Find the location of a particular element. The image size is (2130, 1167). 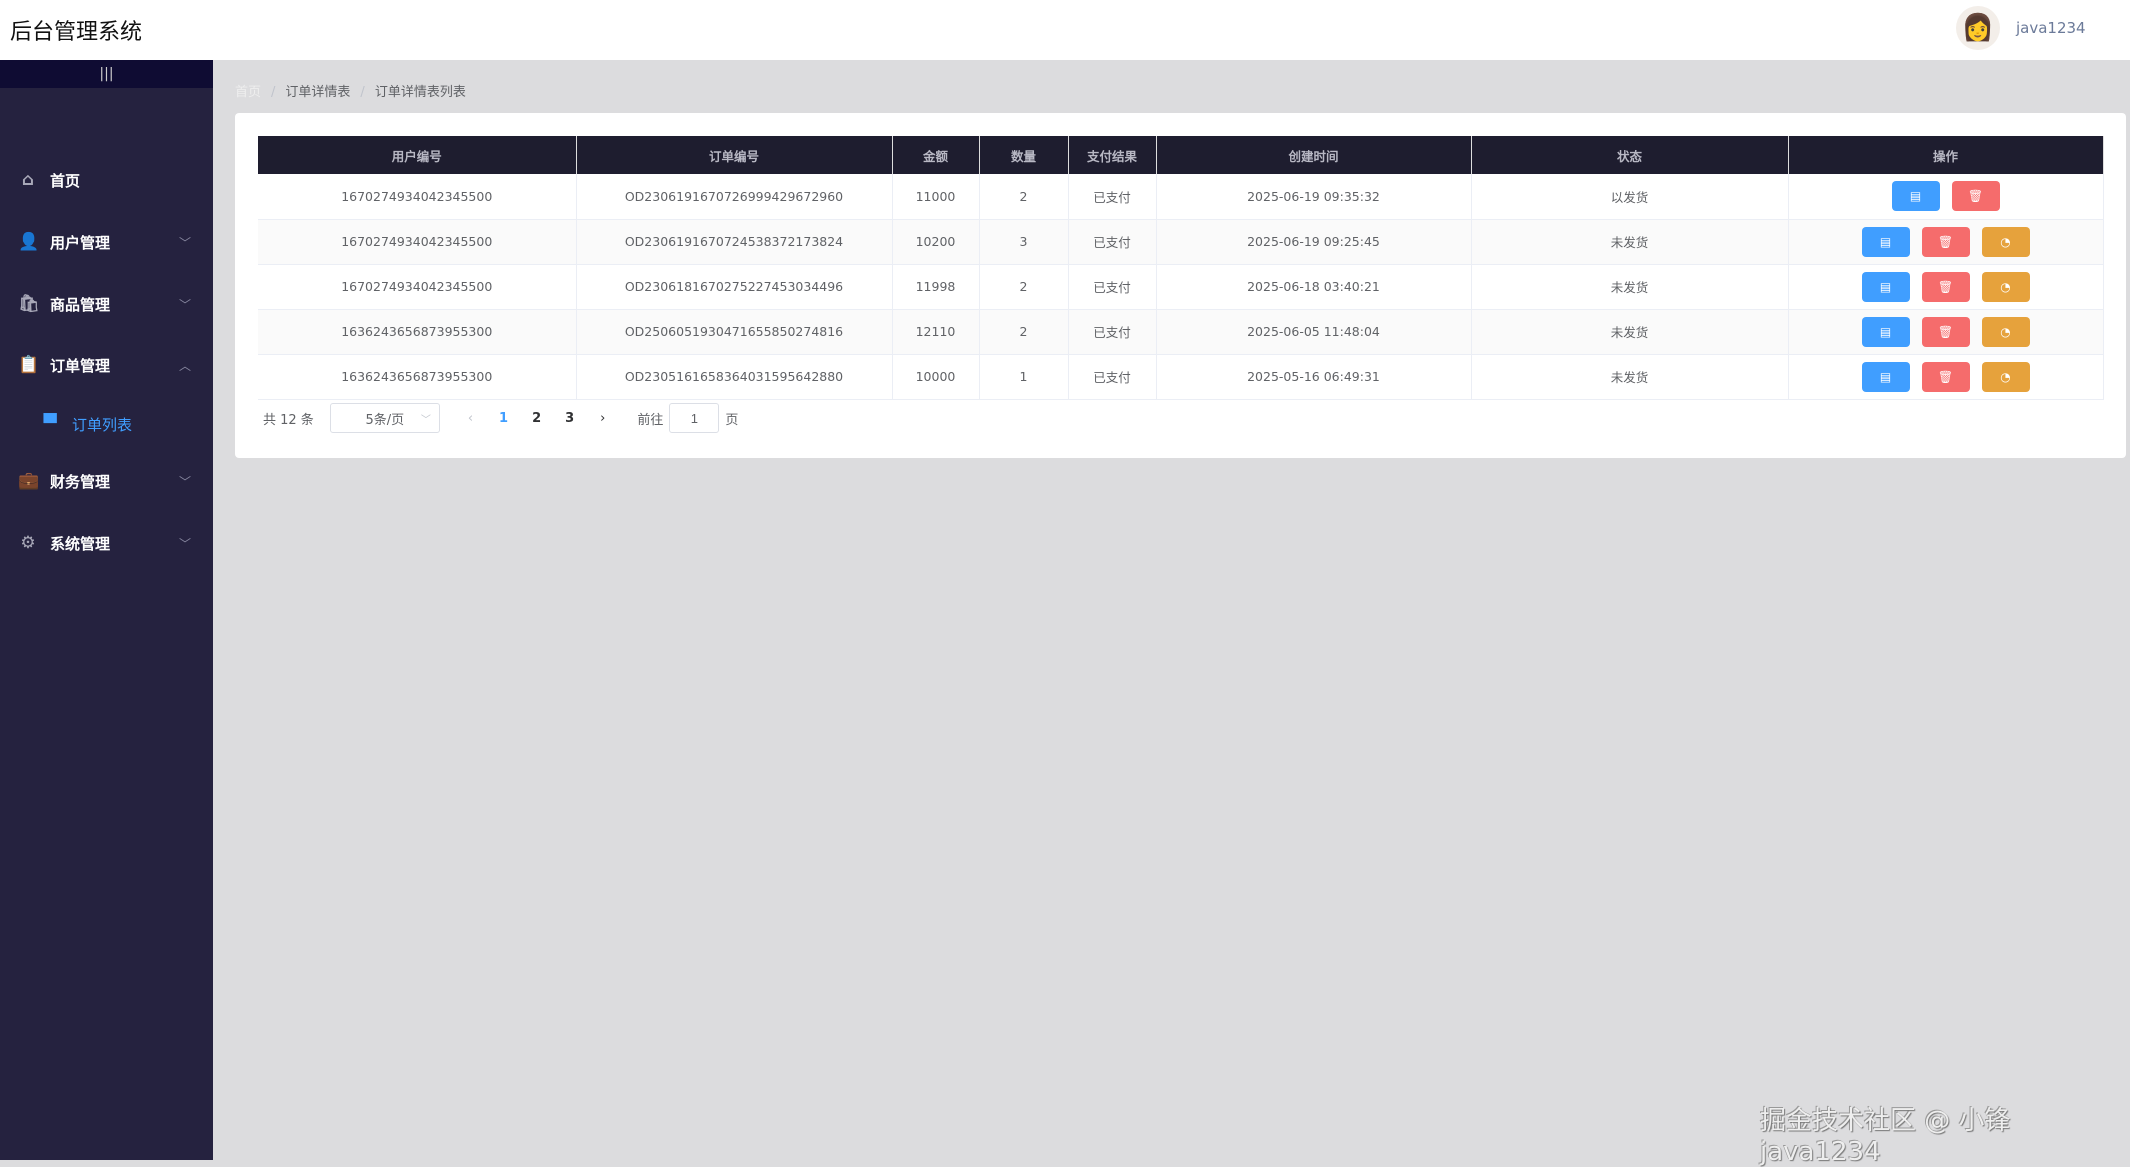

avatar: 👩 is located at coordinates (1978, 28).